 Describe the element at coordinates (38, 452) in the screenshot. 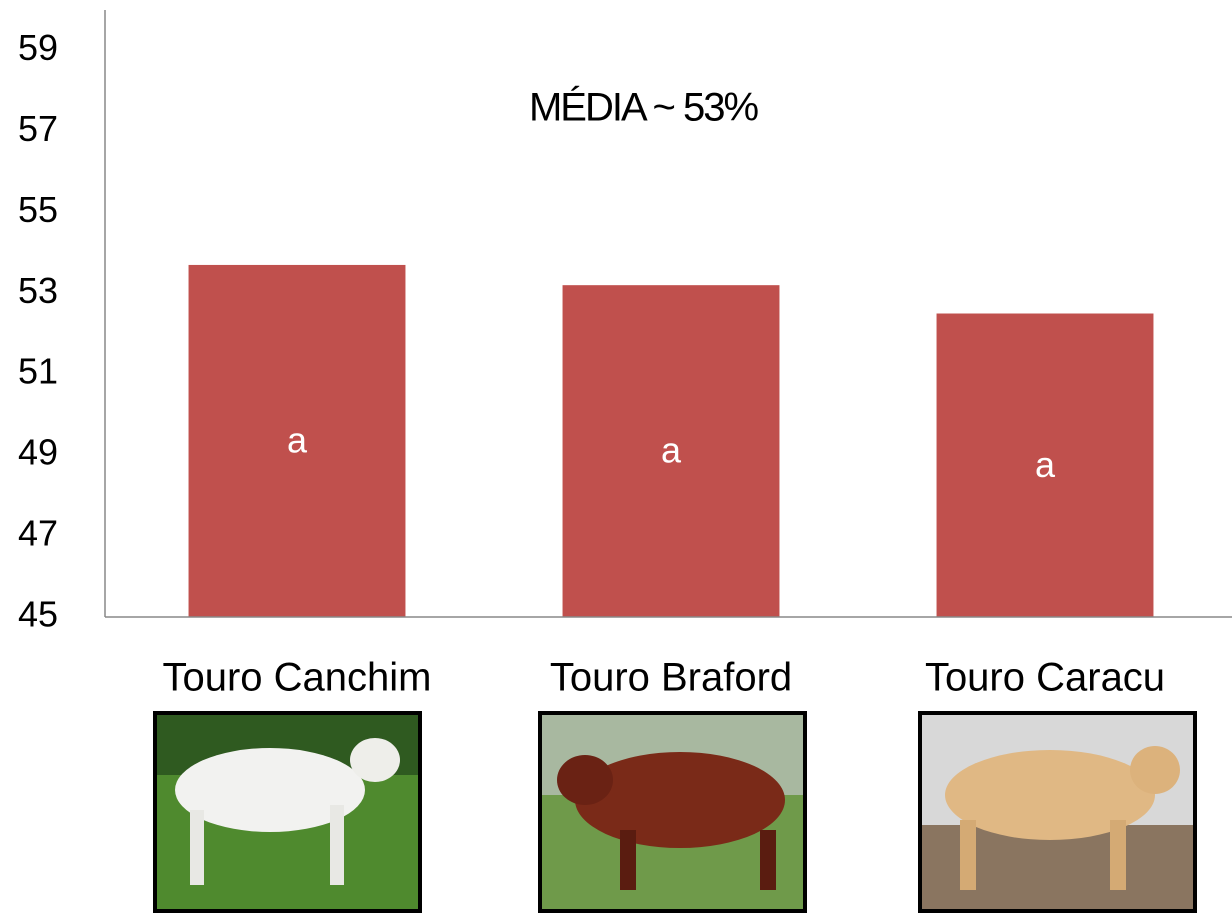

I see `y-tick-label: 49` at that location.